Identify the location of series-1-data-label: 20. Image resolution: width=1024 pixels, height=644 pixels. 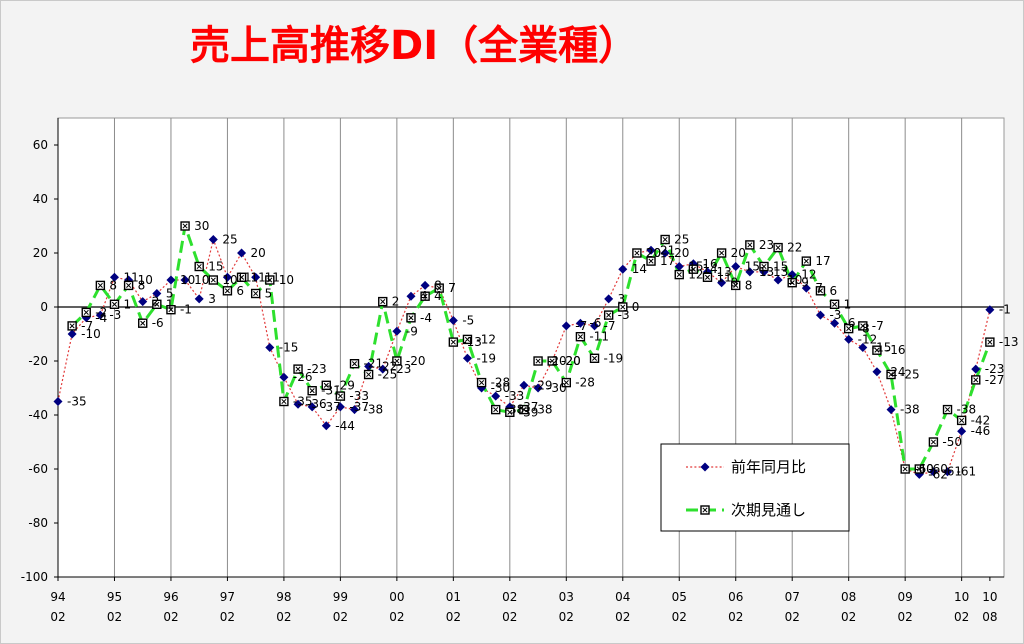
(653, 253).